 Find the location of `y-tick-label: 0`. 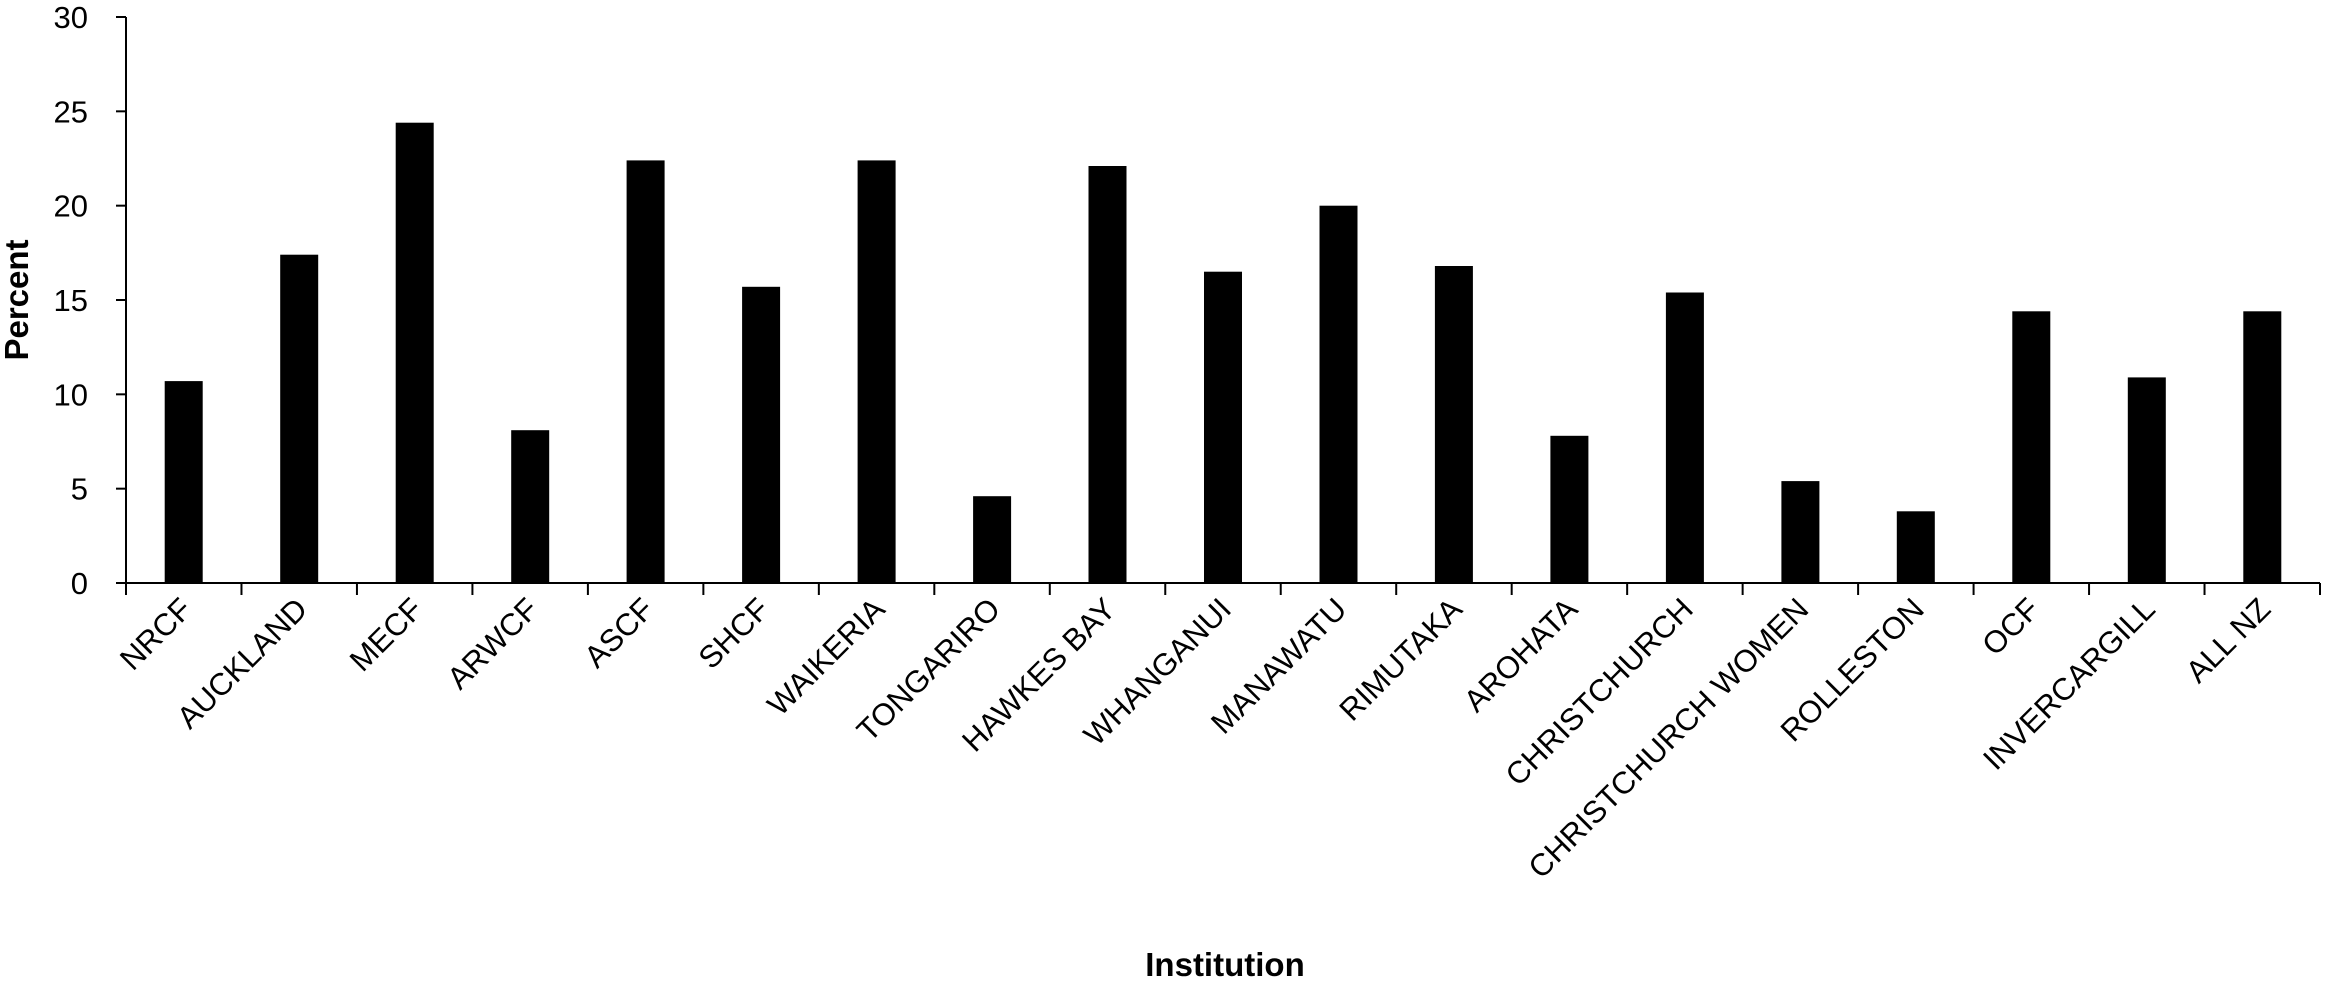

y-tick-label: 0 is located at coordinates (79, 583).